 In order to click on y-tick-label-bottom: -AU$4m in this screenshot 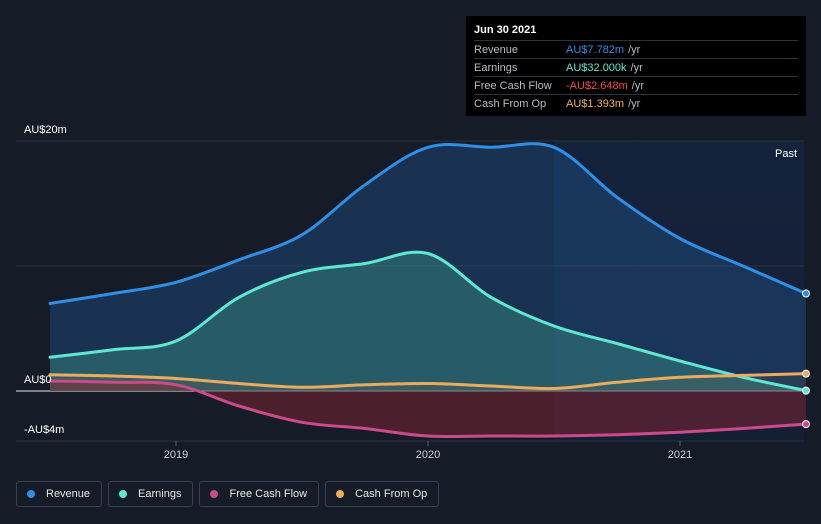, I will do `click(44, 430)`.